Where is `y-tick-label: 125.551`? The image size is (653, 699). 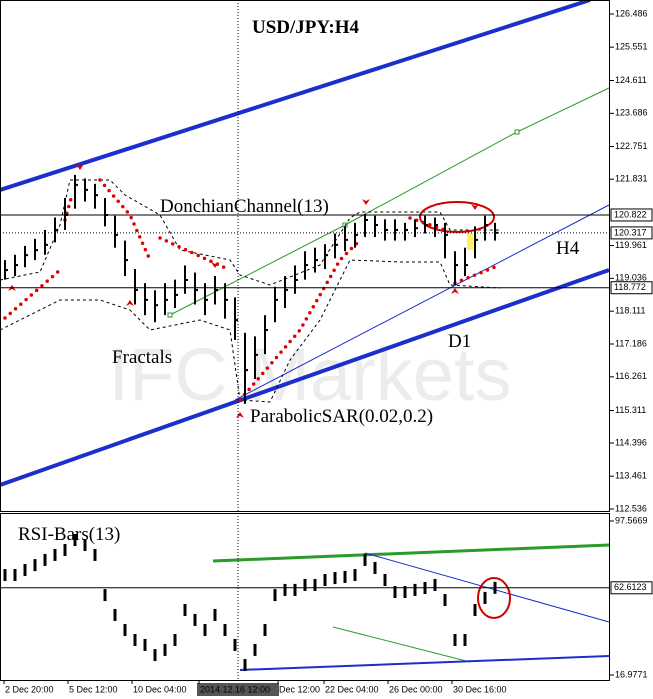 y-tick-label: 125.551 is located at coordinates (631, 47).